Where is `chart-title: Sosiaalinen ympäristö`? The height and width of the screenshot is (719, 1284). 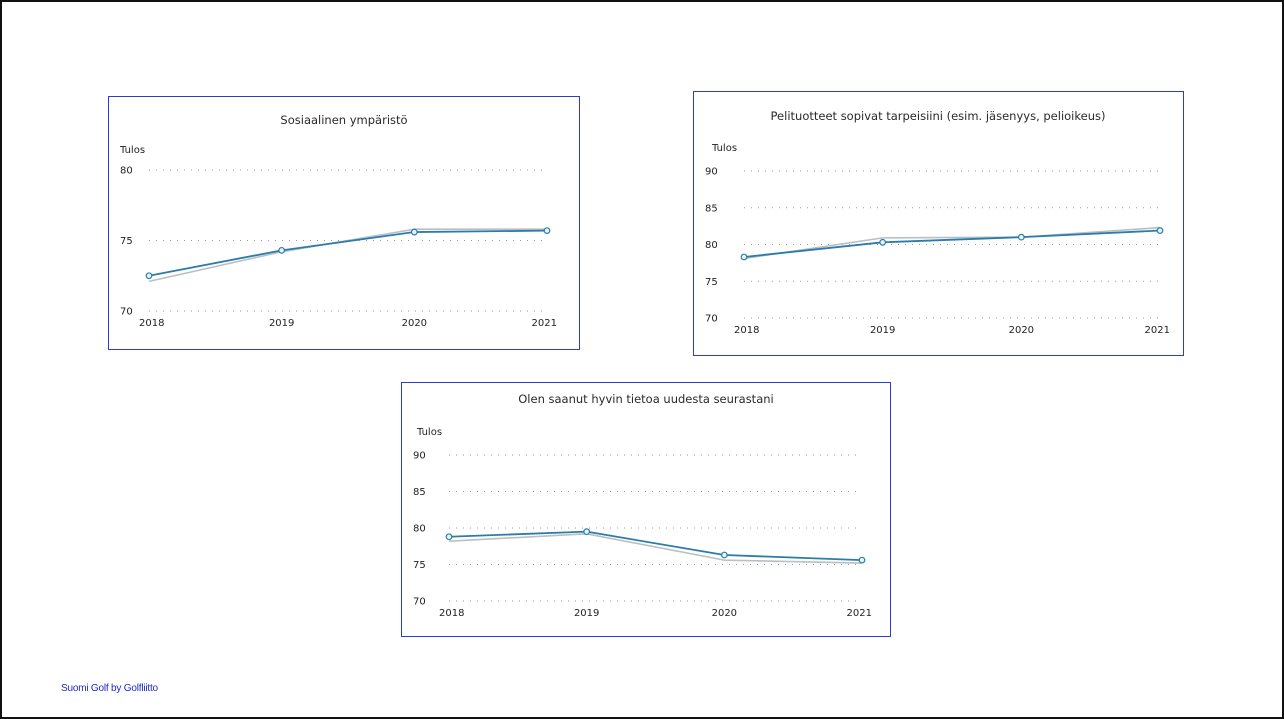 chart-title: Sosiaalinen ympäristö is located at coordinates (343, 120).